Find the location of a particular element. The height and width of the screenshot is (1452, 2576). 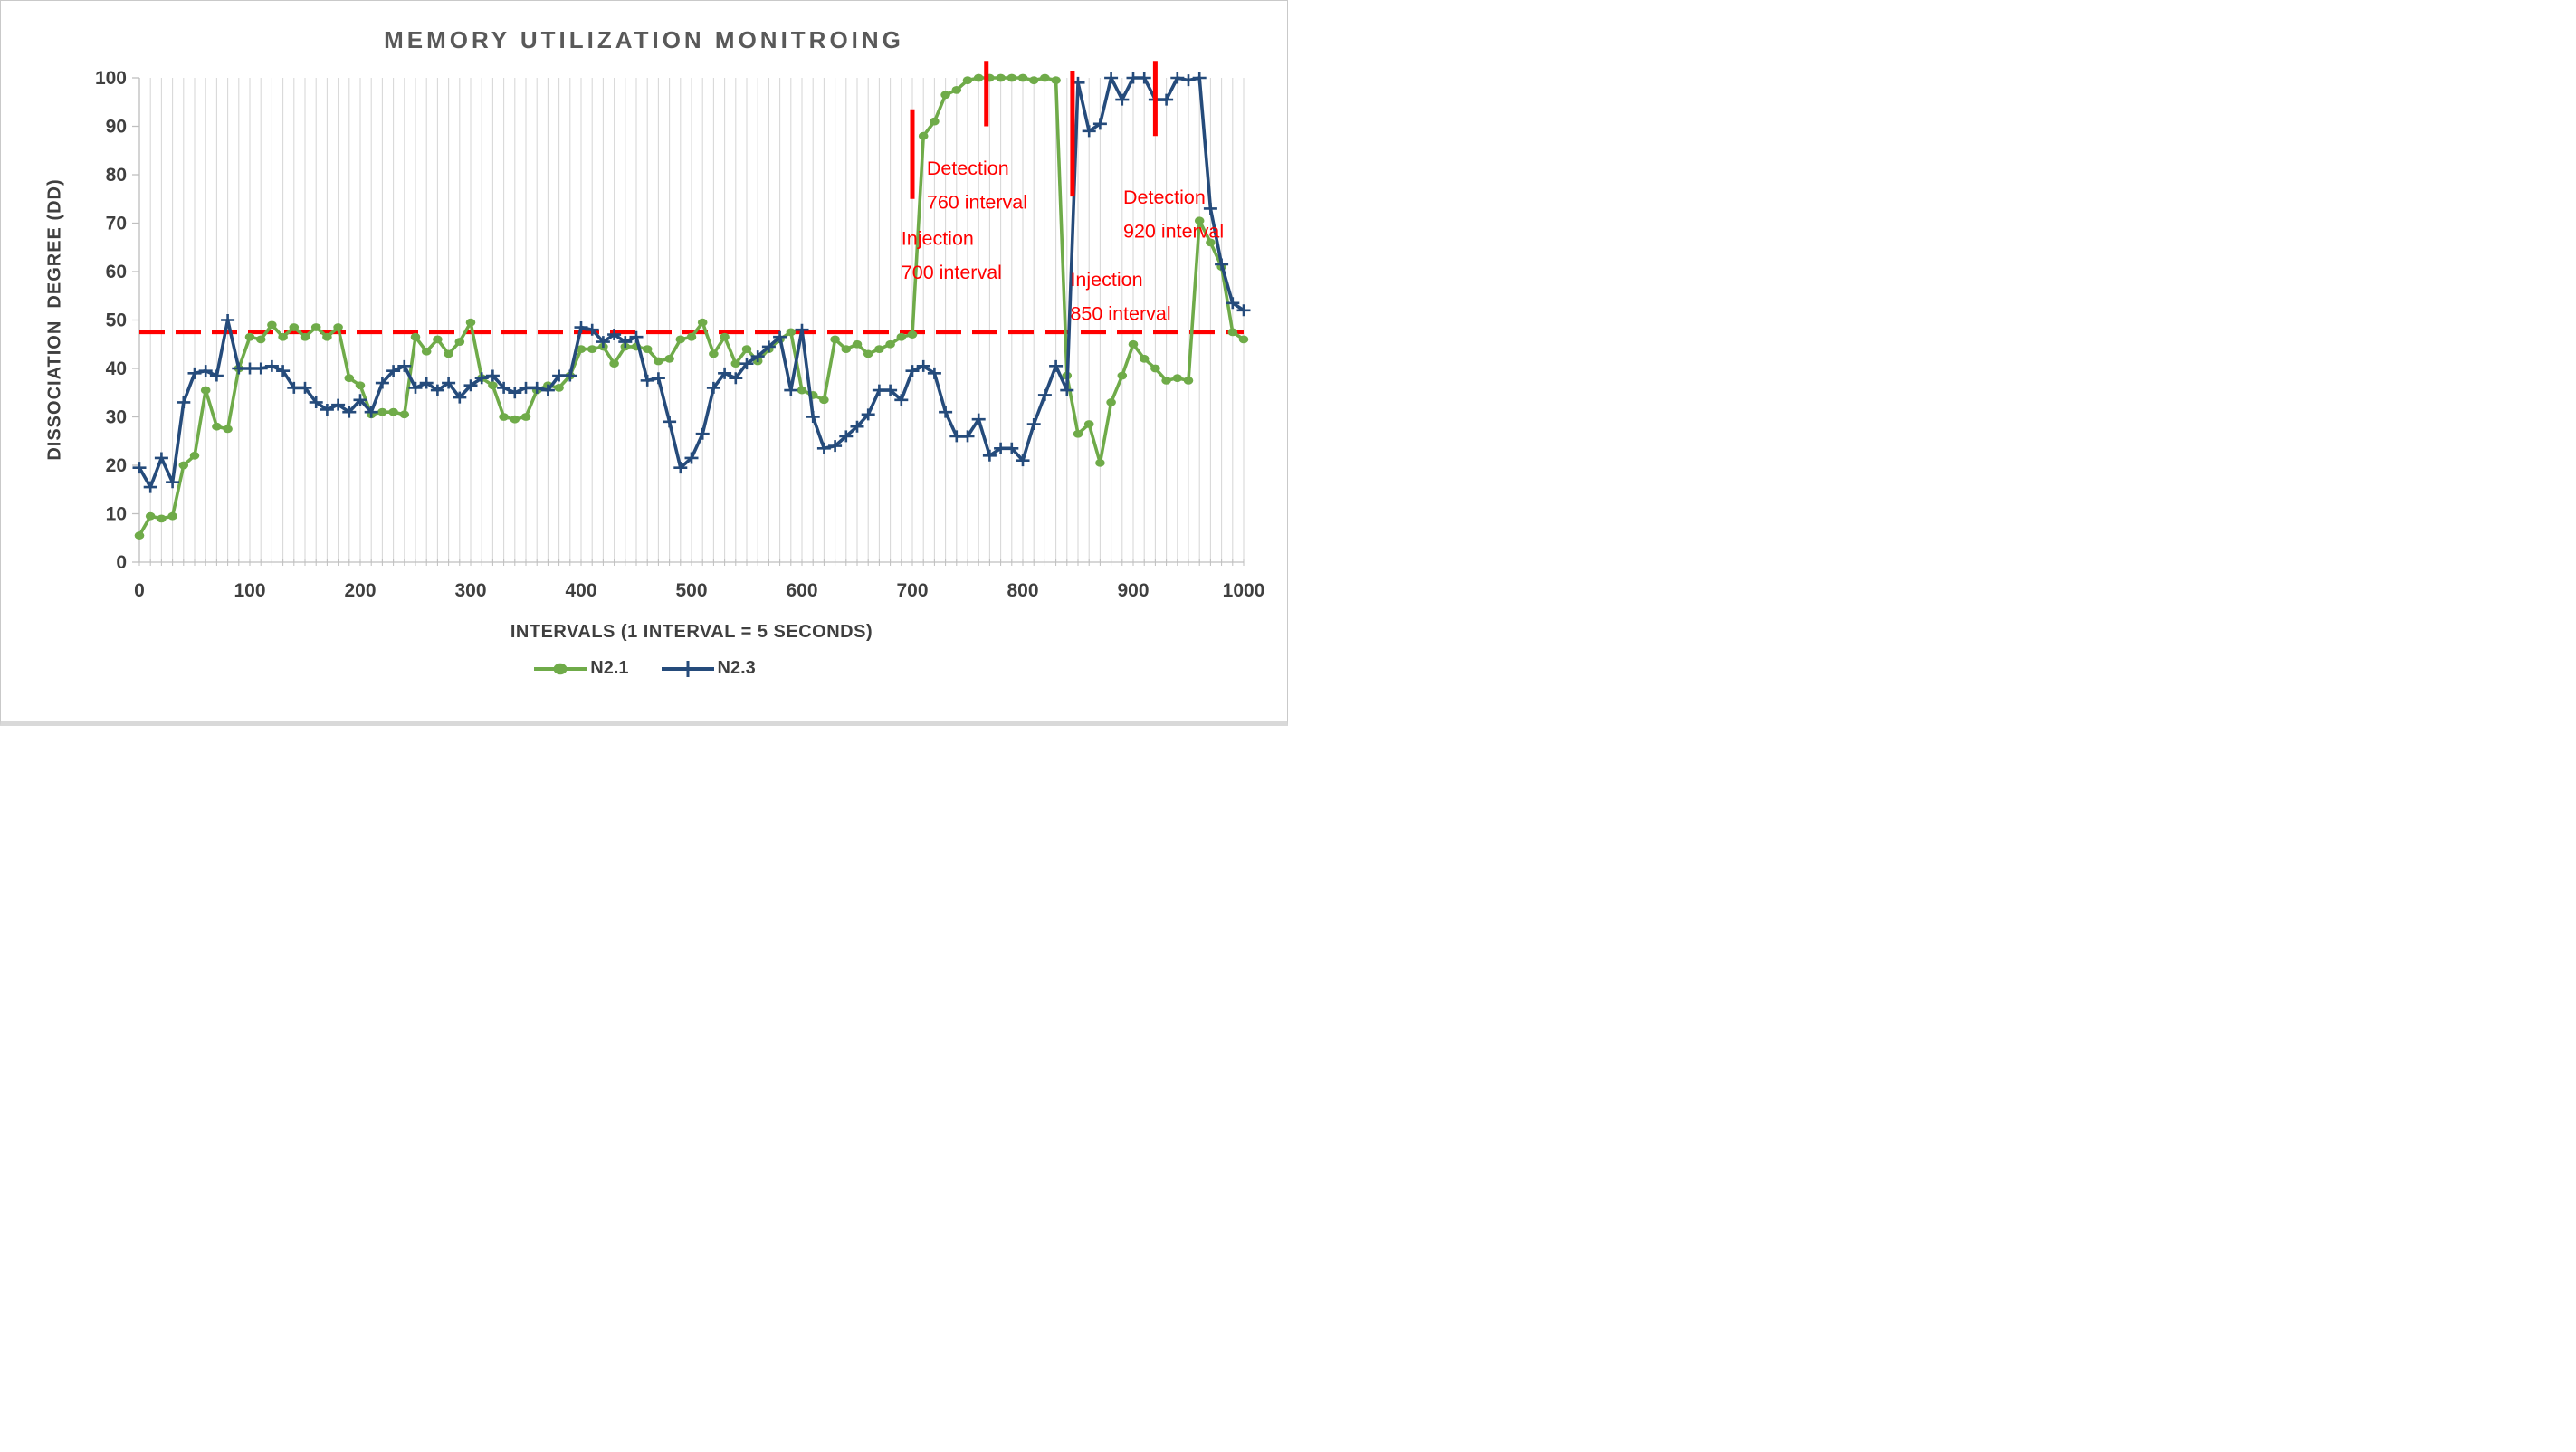

x-tick-label: 900 is located at coordinates (1133, 590).